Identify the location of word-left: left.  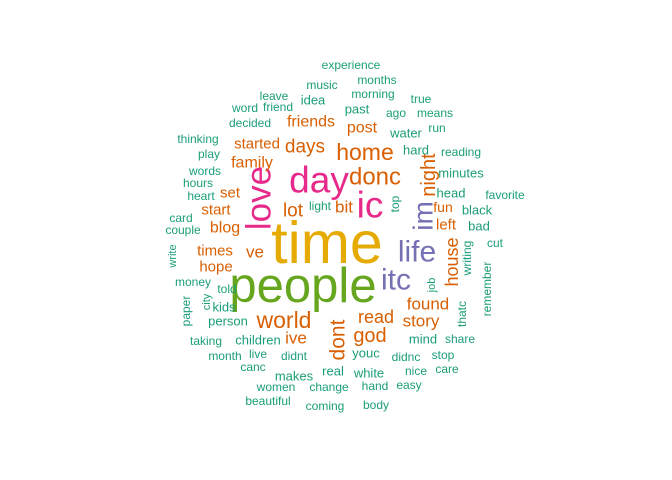
(446, 225).